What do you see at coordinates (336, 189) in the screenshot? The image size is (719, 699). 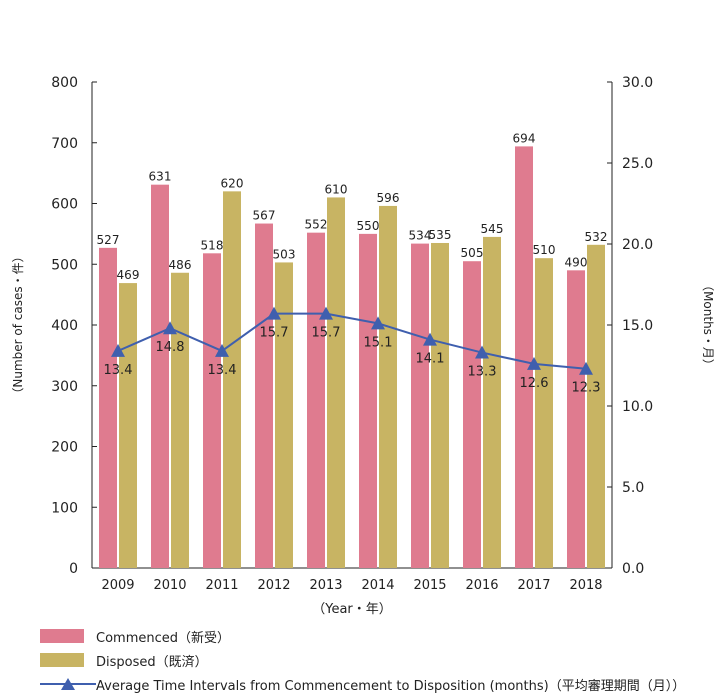 I see `bar-label-disposed-2013: 610` at bounding box center [336, 189].